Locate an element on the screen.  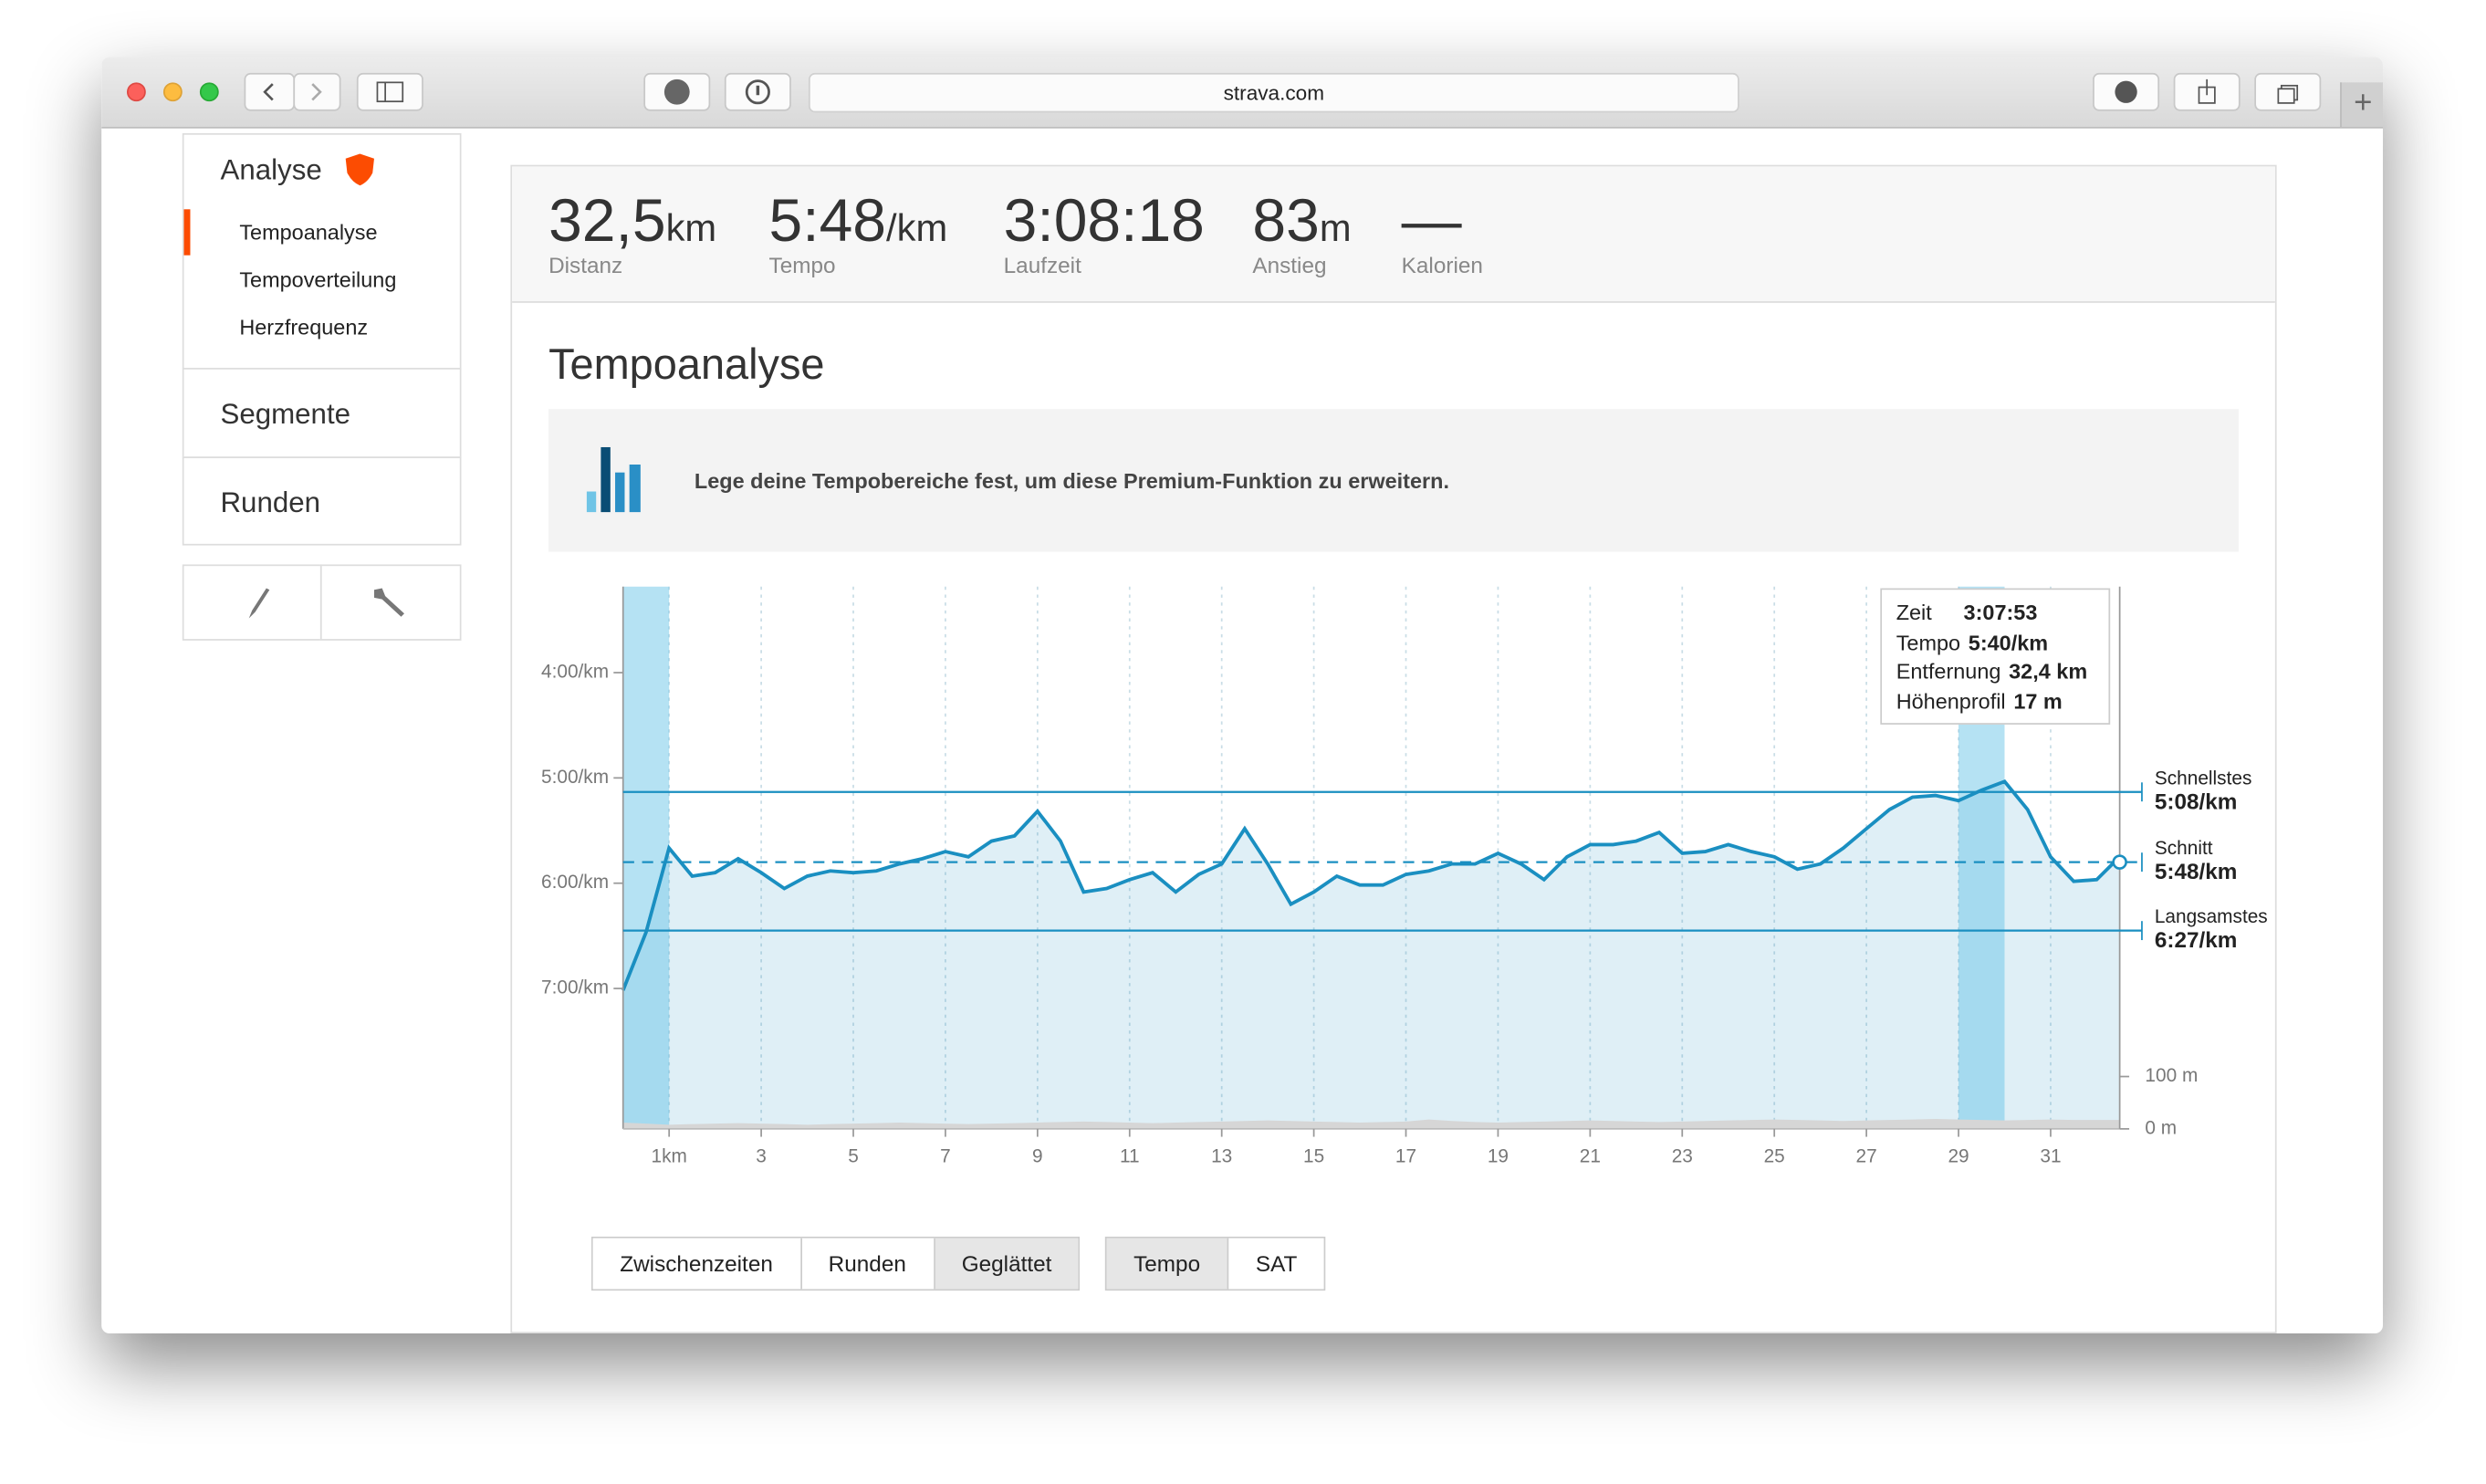
average-marker is located at coordinates (2119, 862).